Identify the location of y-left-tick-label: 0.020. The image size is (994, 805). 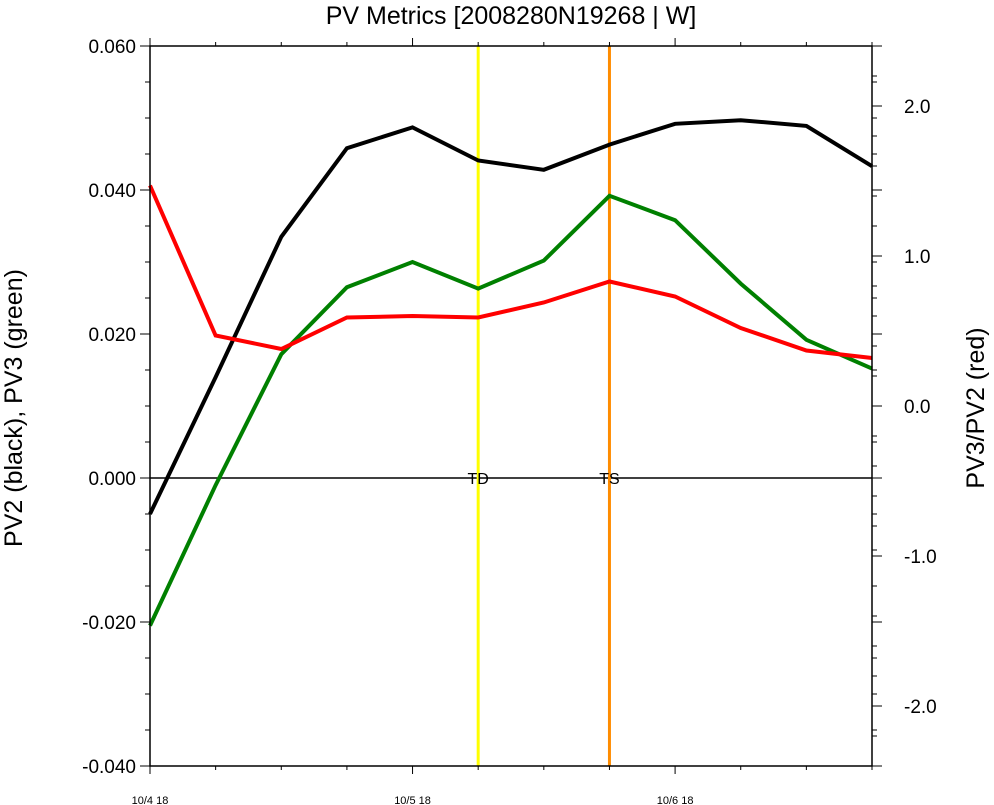
(112, 335).